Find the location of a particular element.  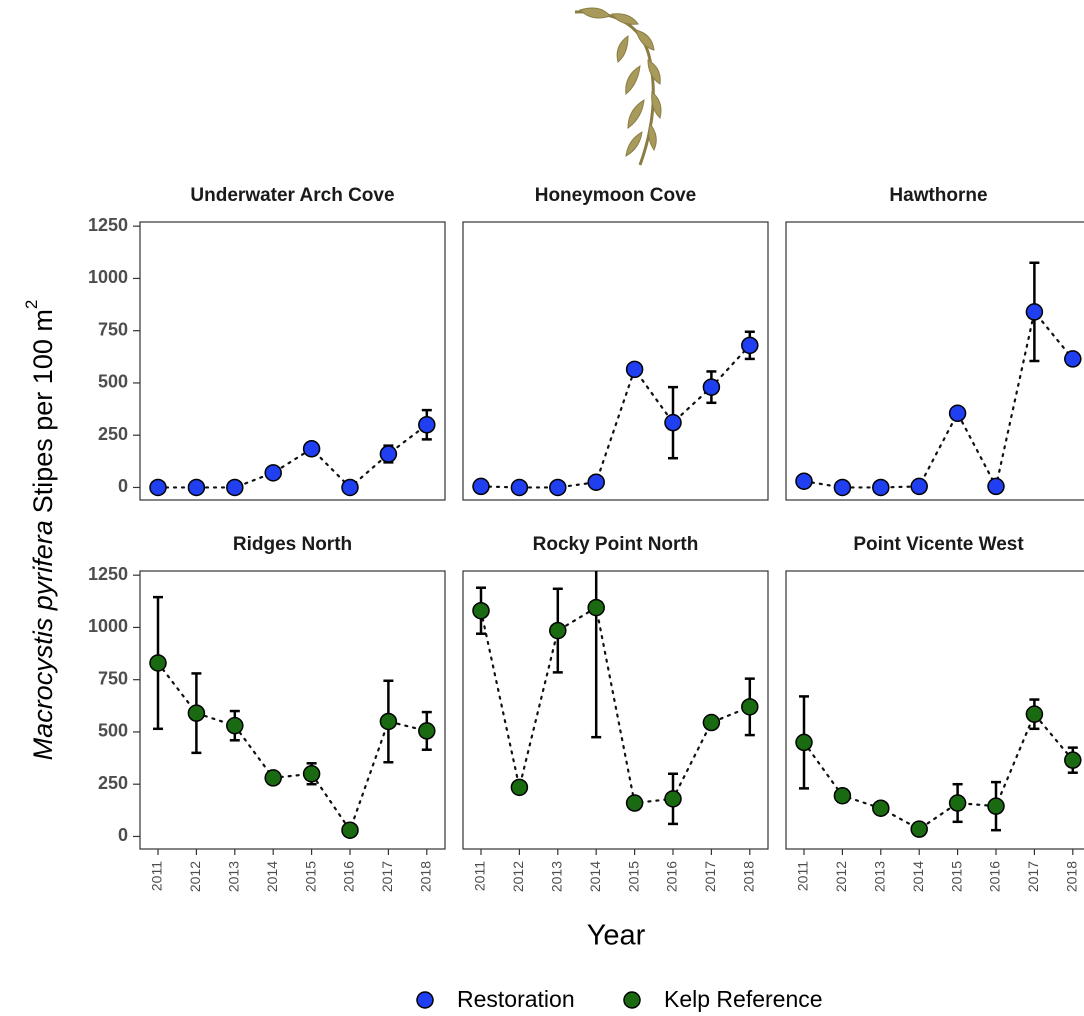

y-tick-label: 1000 is located at coordinates (108, 626).